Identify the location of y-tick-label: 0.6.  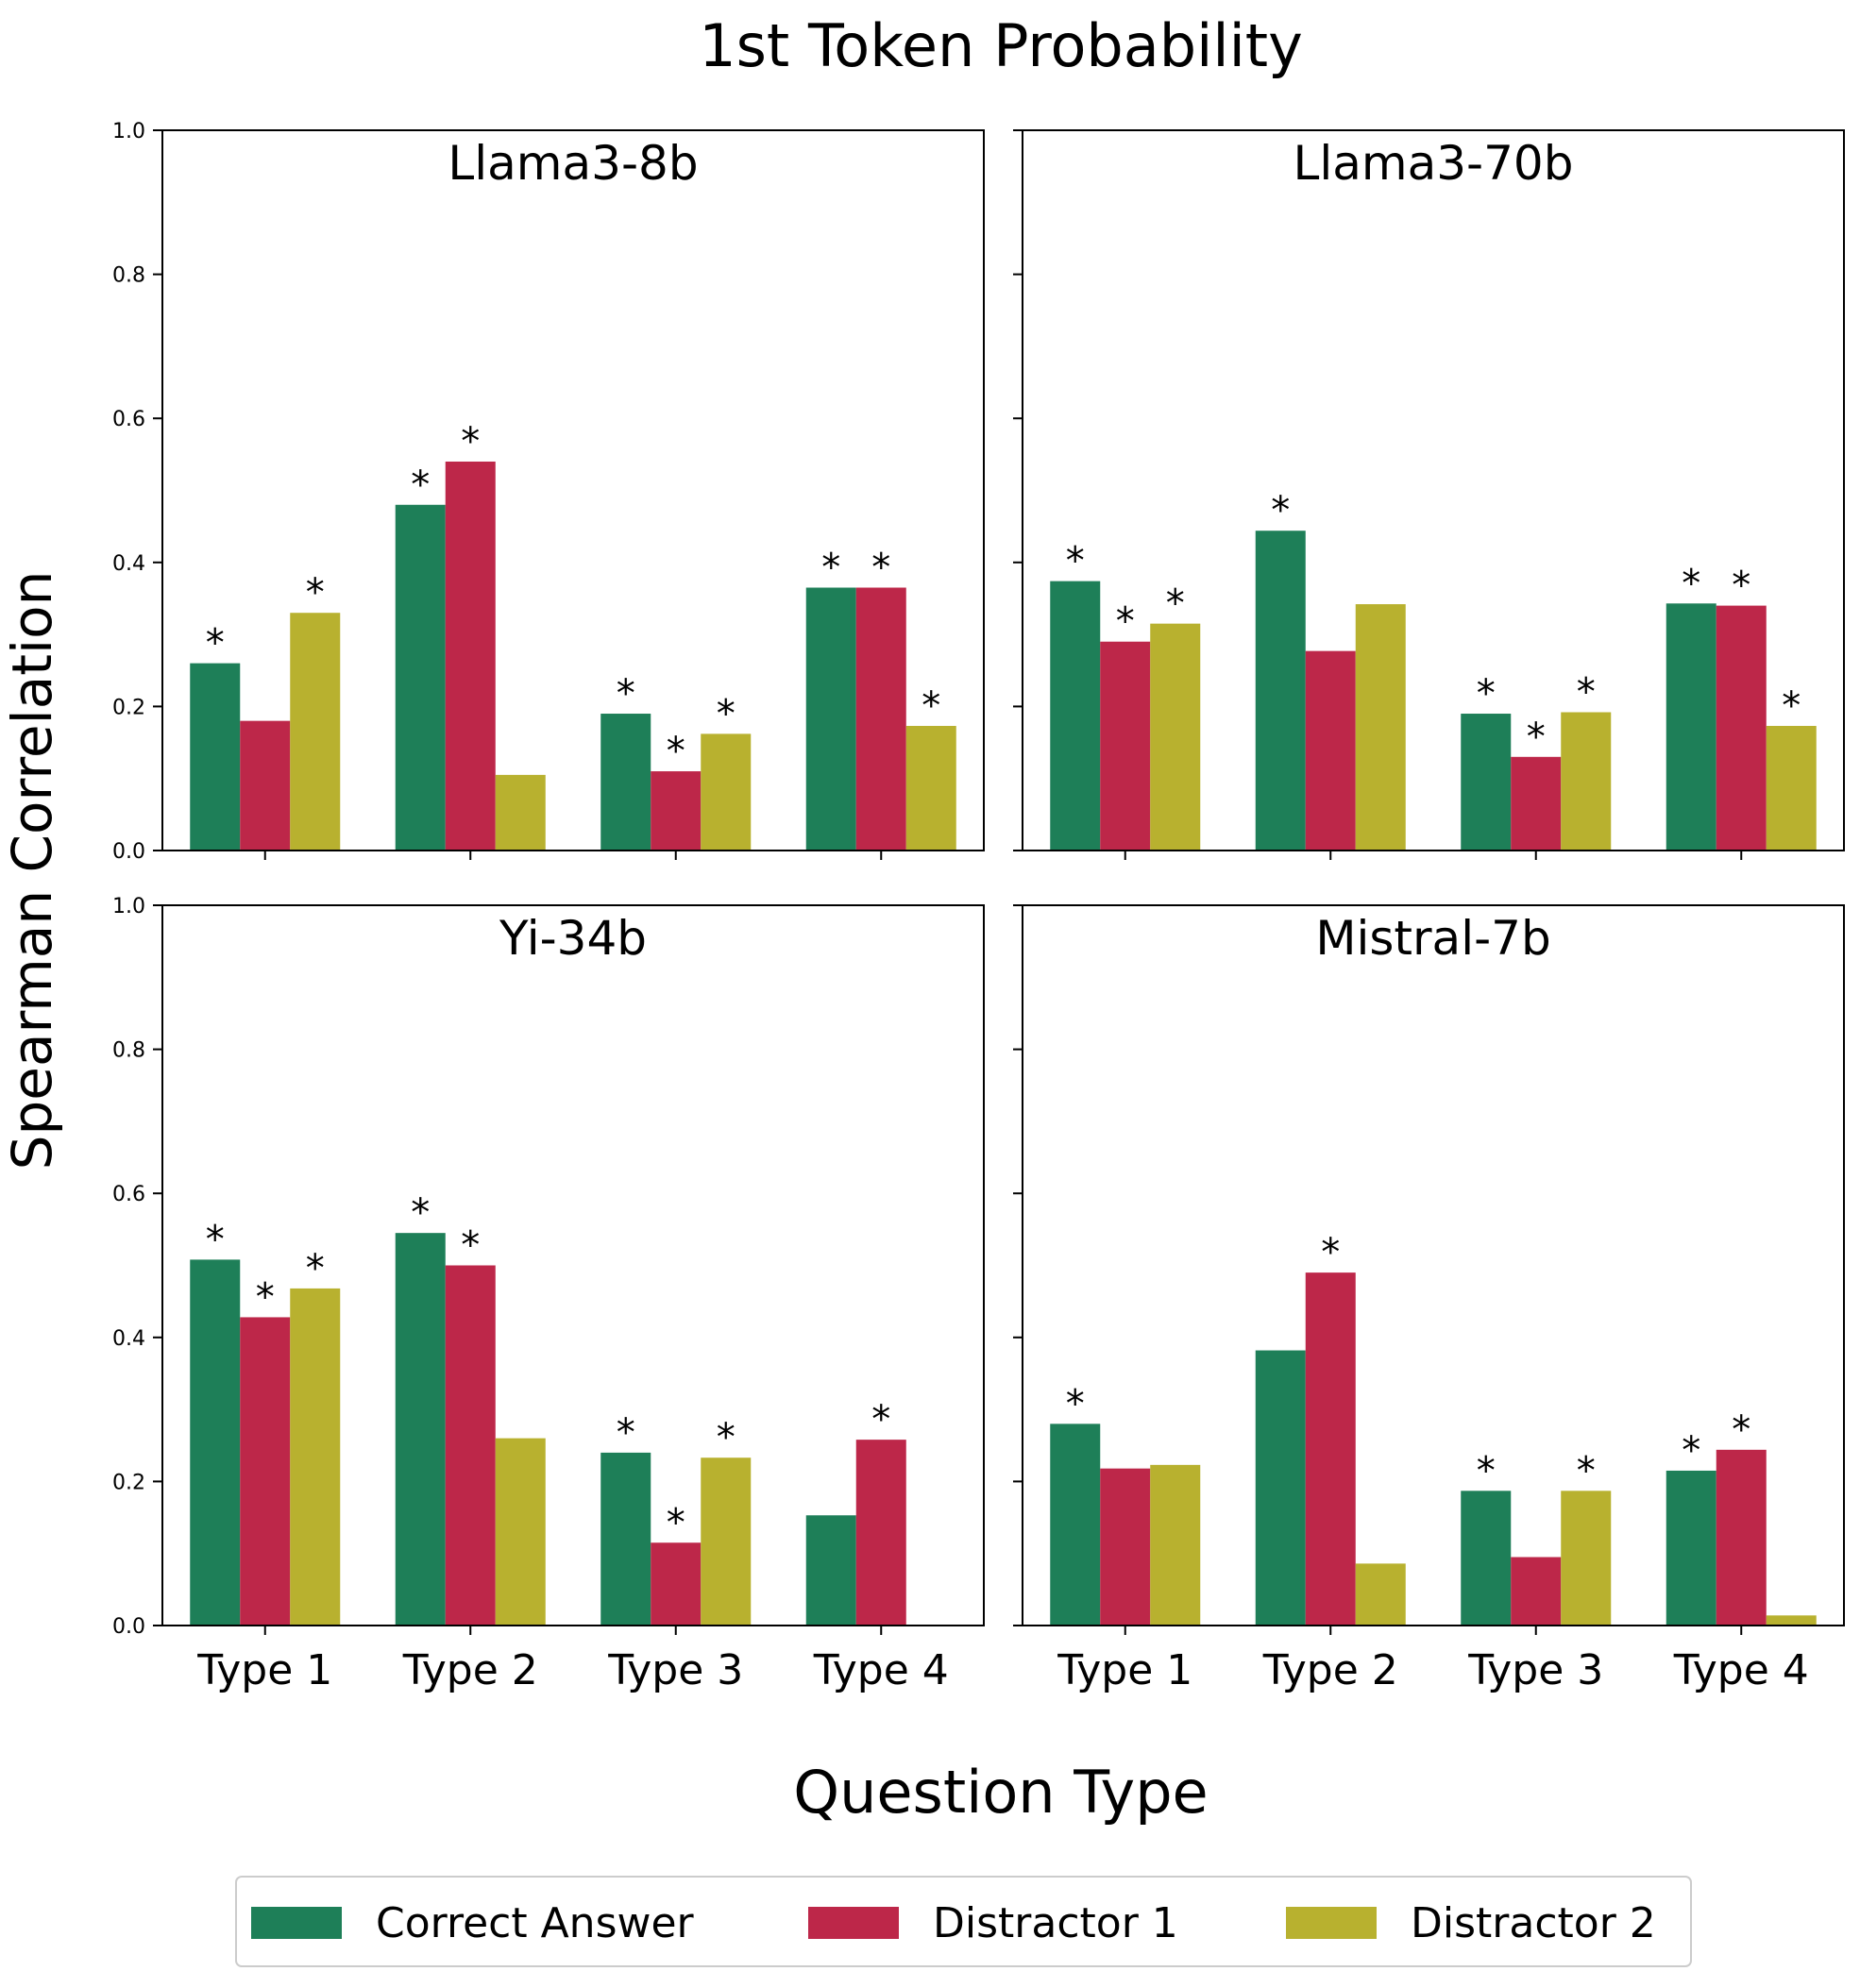
(128, 1194).